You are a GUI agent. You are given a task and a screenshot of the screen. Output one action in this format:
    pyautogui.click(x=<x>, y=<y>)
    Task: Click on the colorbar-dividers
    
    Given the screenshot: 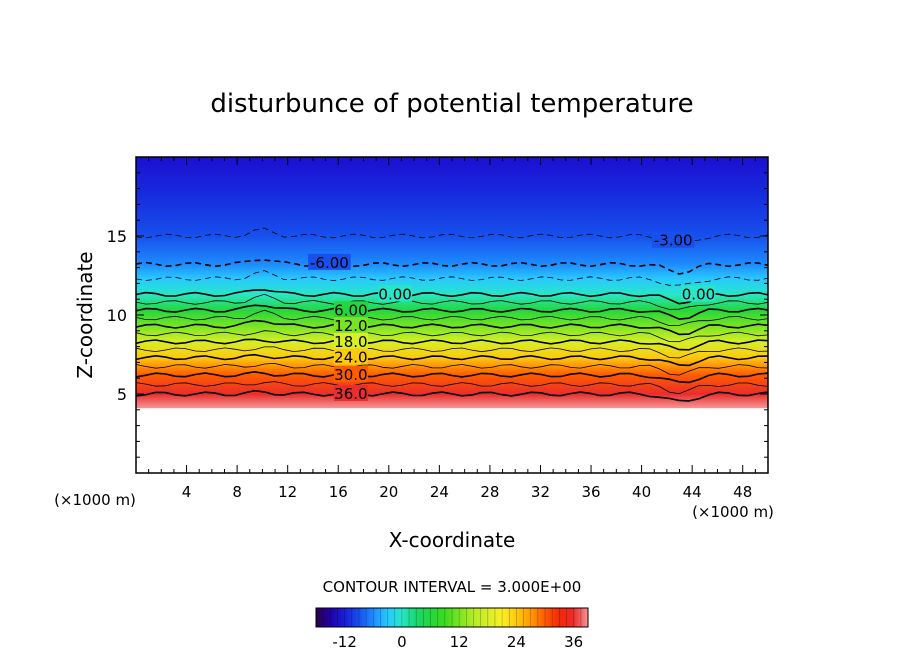 What is the action you would take?
    pyautogui.click(x=452, y=617)
    